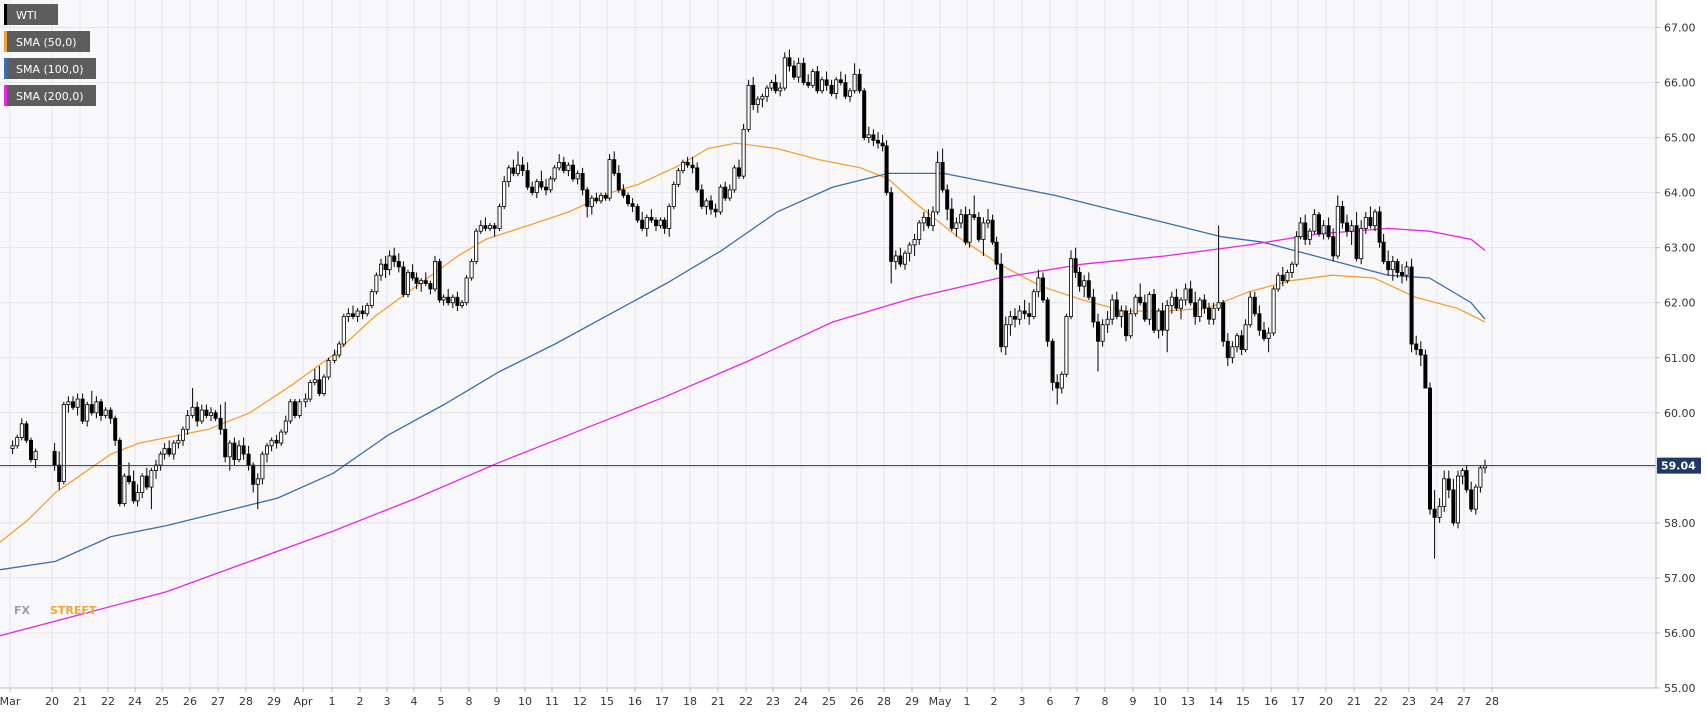 Image resolution: width=1707 pixels, height=717 pixels. I want to click on legend-label: SMA (50,0), so click(46, 42).